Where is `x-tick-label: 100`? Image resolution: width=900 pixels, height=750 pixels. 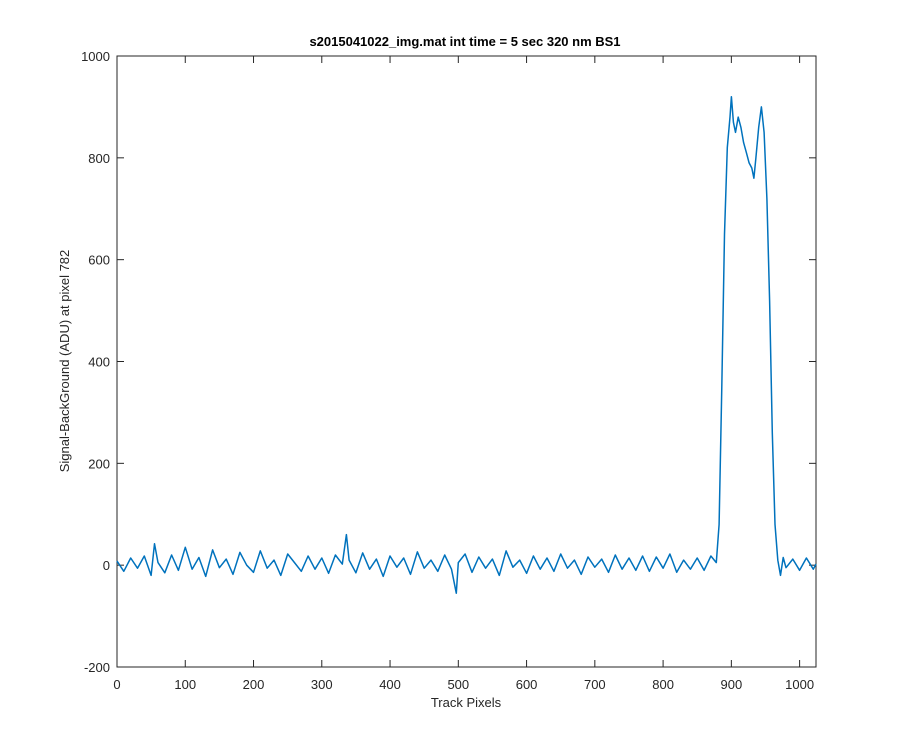
x-tick-label: 100 is located at coordinates (185, 684).